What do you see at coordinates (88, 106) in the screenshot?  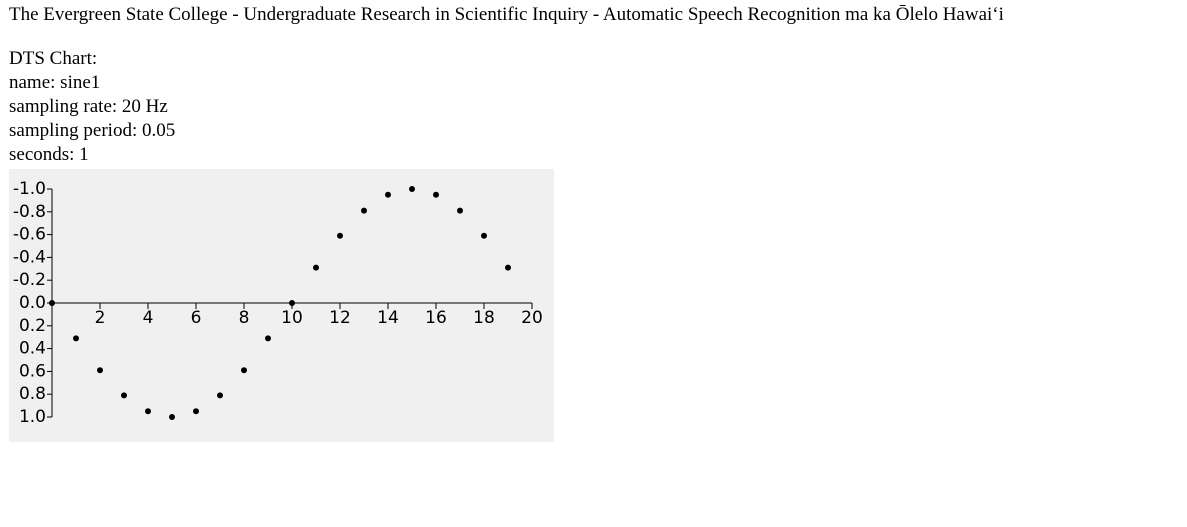 I see `info-line: sampling rate: 20 Hz` at bounding box center [88, 106].